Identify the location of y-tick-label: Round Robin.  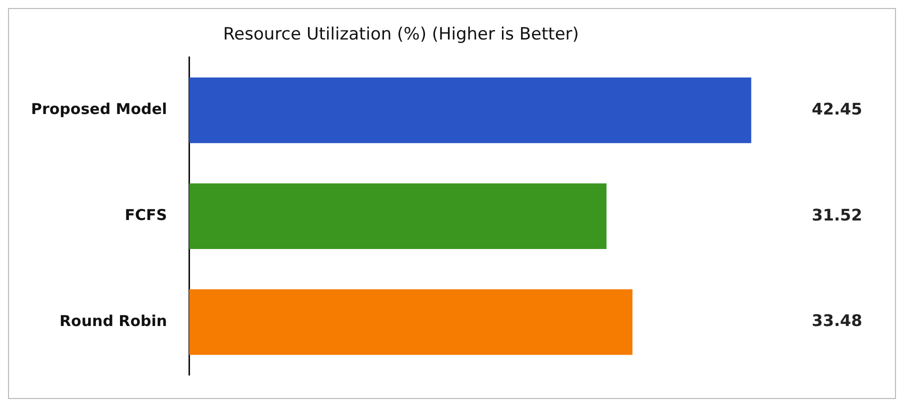
(113, 321).